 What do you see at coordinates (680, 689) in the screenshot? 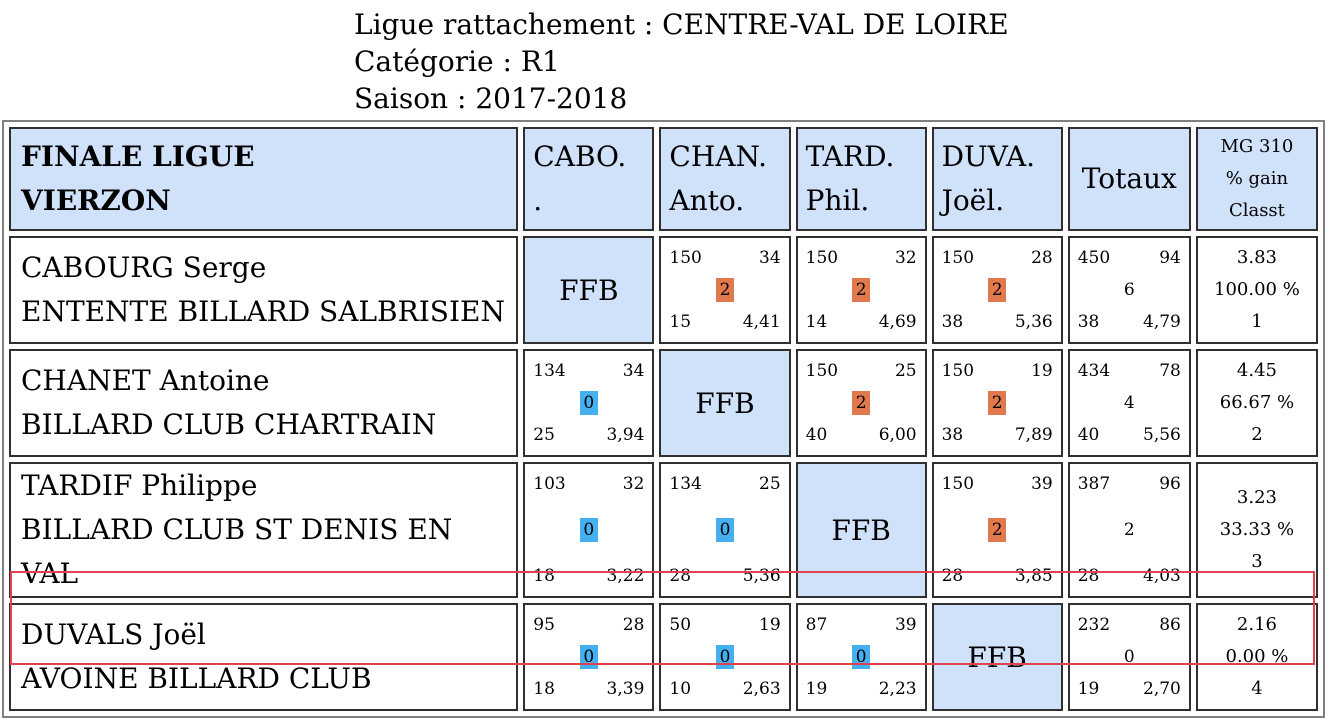
I see `match-best-series: 10` at bounding box center [680, 689].